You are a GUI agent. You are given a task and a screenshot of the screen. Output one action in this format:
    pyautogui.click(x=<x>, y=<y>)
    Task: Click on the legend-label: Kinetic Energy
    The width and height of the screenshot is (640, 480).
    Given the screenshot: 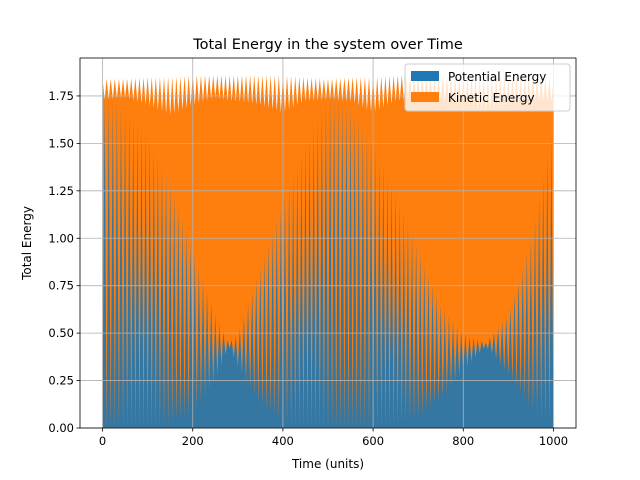 What is the action you would take?
    pyautogui.click(x=491, y=98)
    